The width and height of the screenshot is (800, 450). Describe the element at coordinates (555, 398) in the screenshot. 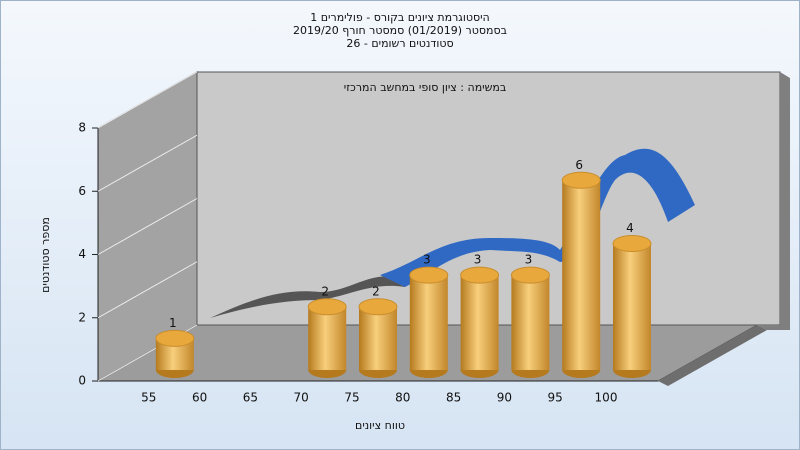

I see `x-tick-label: 95` at that location.